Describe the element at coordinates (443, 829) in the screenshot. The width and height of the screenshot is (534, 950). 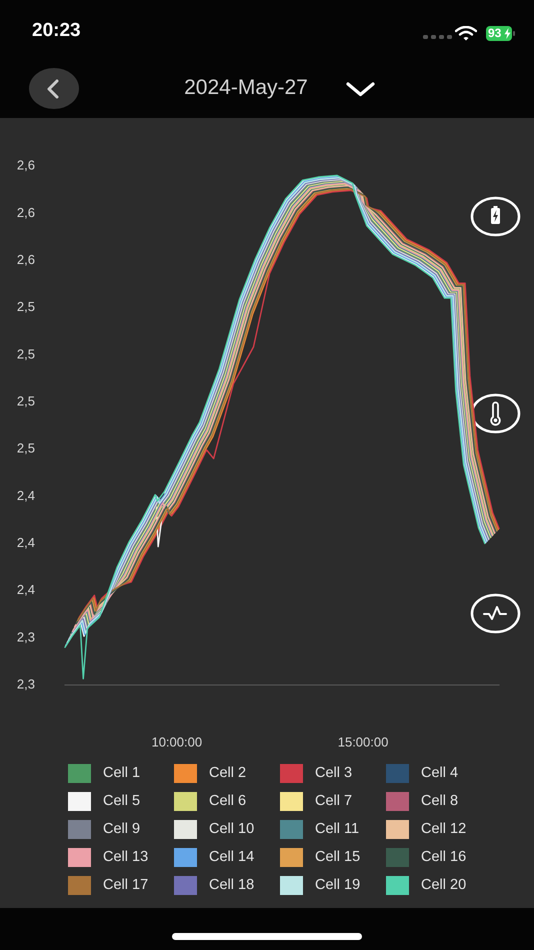
I see `legend-label: Cell 12` at that location.